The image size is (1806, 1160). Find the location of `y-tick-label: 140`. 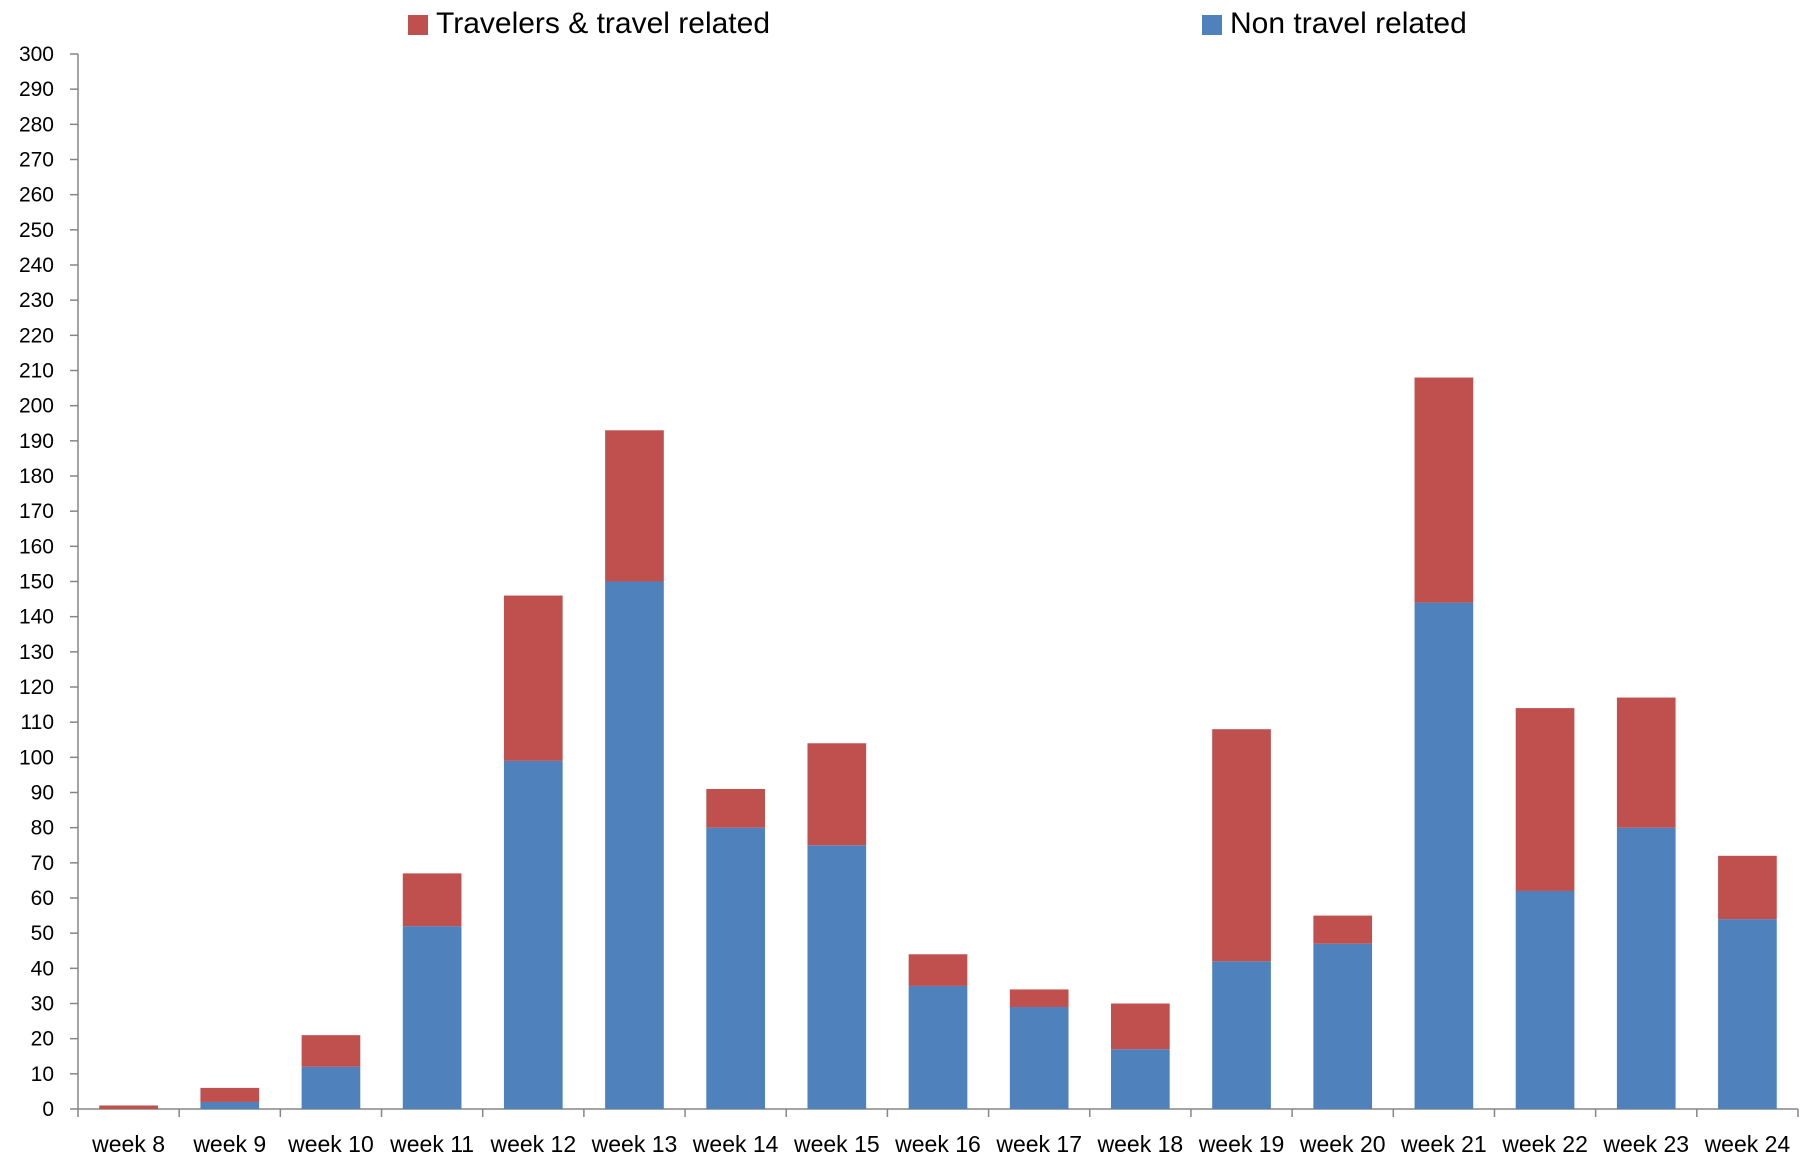

y-tick-label: 140 is located at coordinates (36, 617).